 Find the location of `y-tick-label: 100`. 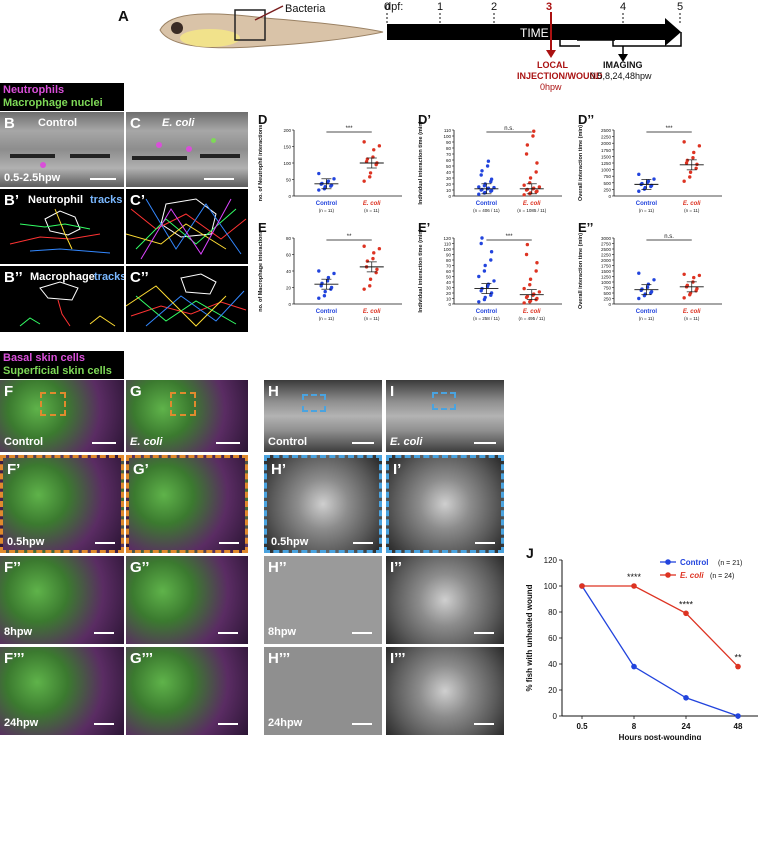

y-tick-label: 100 is located at coordinates (551, 586).